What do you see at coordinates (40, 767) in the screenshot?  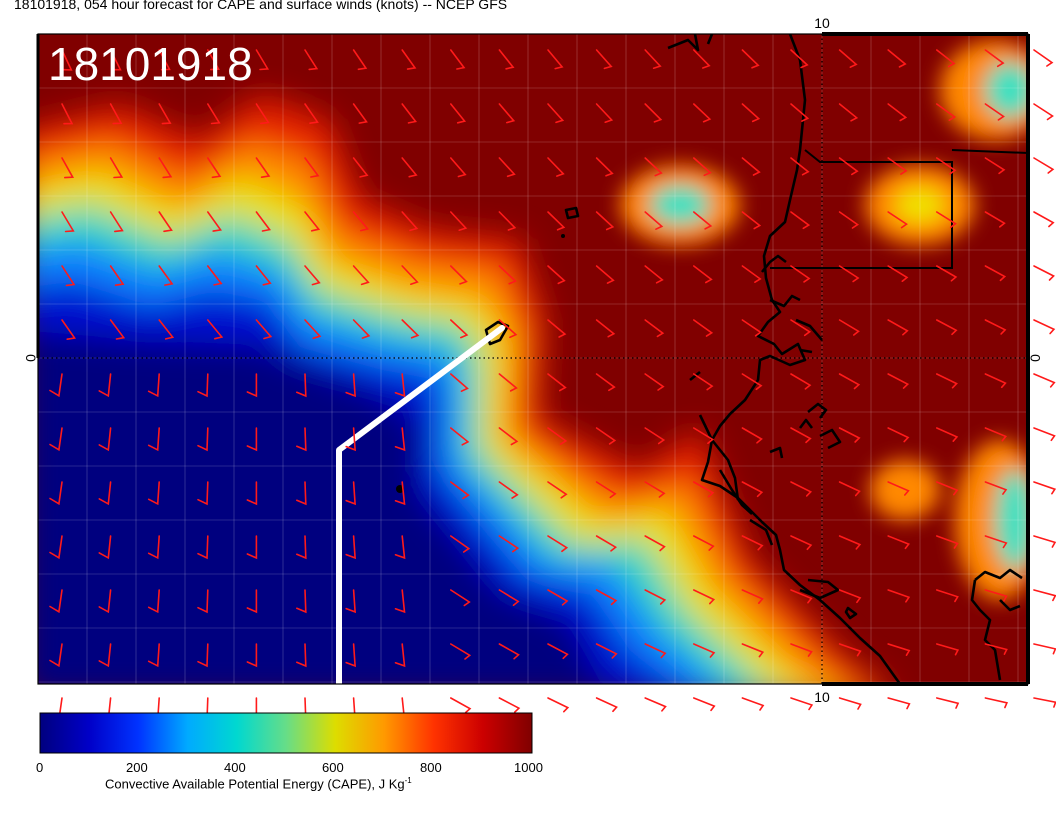 I see `colorbar-tick-0: 0` at bounding box center [40, 767].